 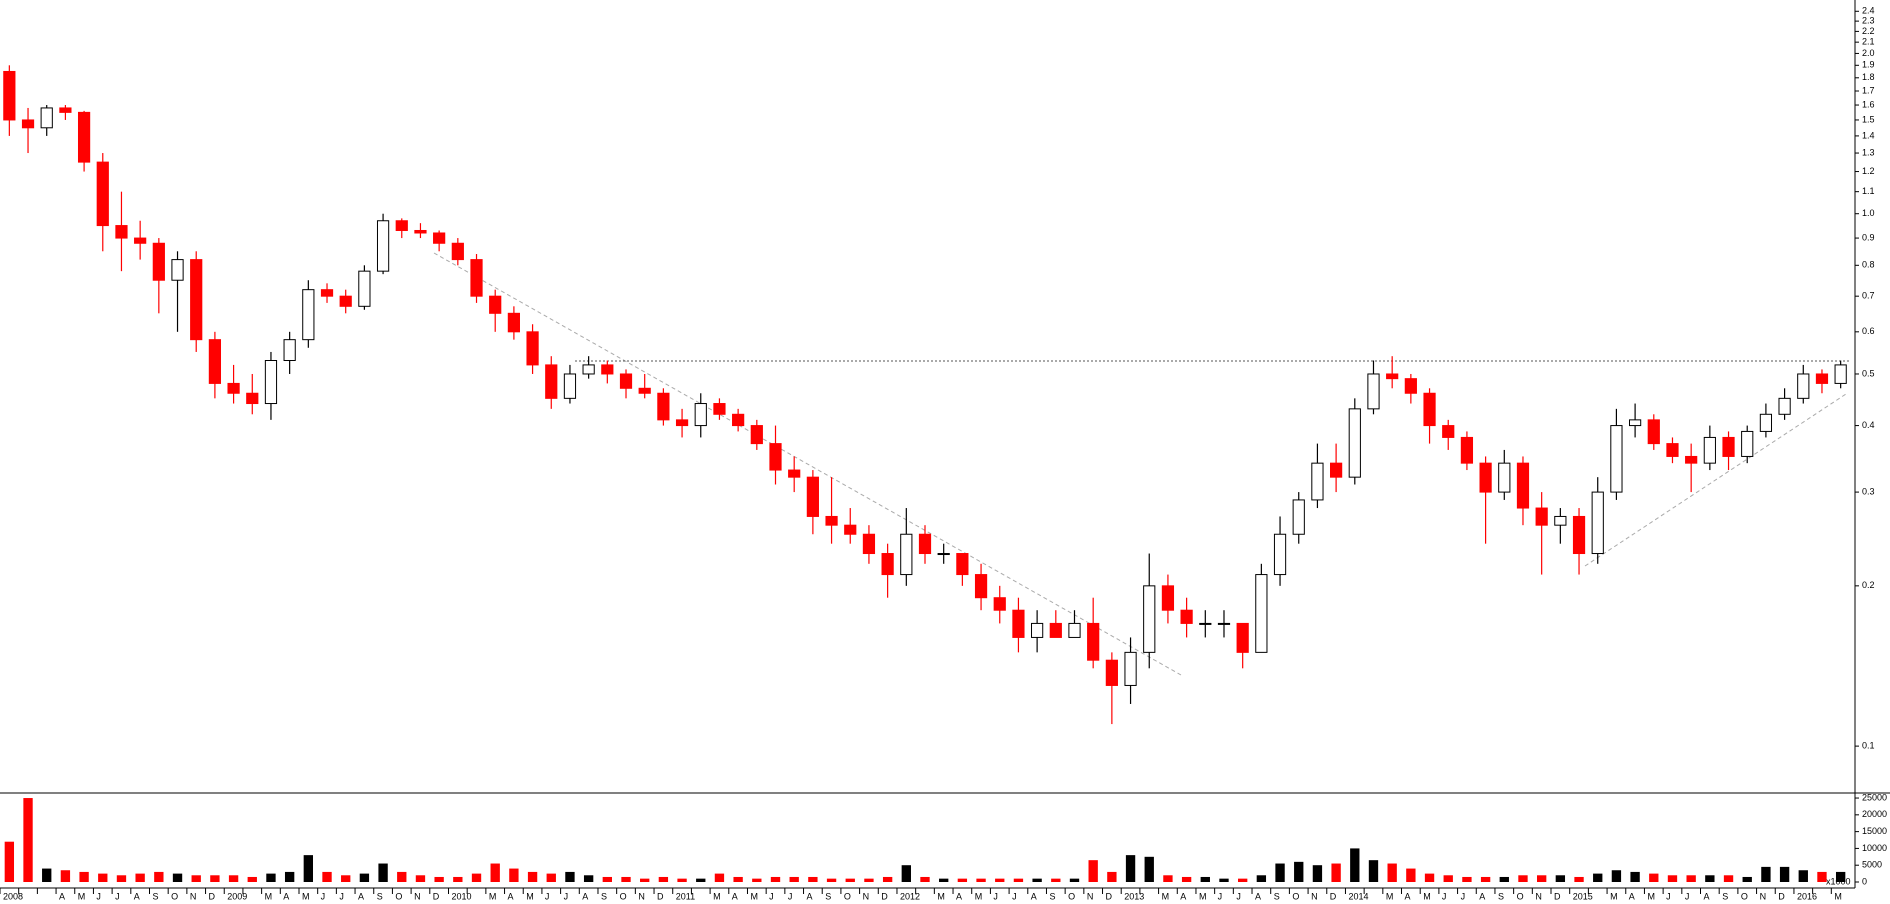 I want to click on x-tick-label: 2008, so click(x=13, y=896).